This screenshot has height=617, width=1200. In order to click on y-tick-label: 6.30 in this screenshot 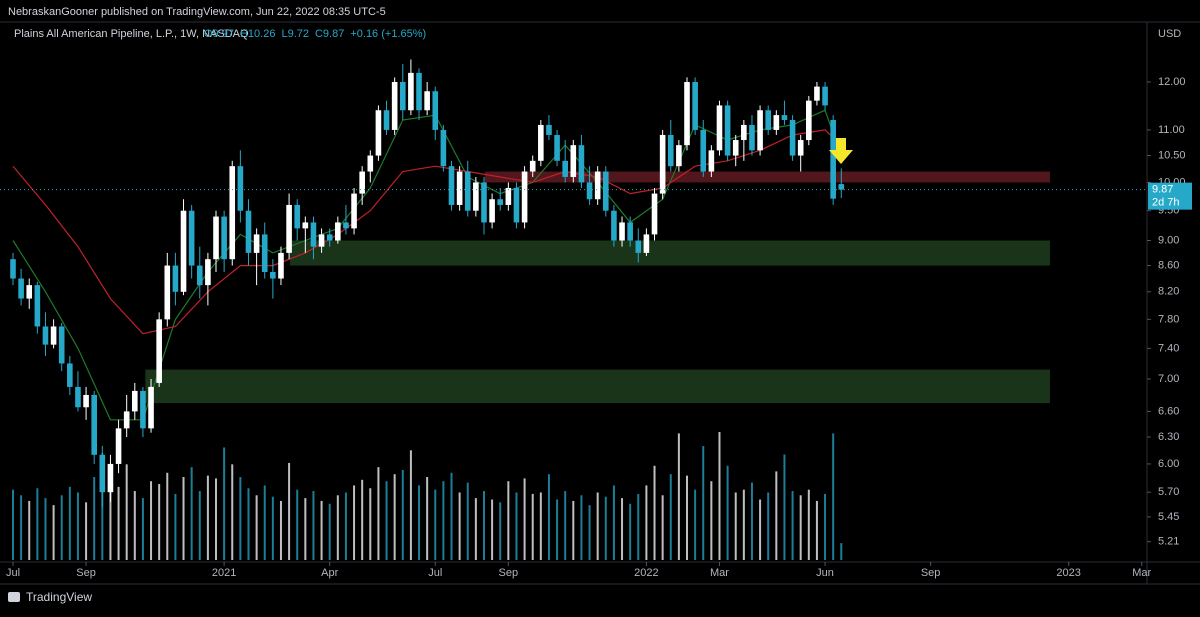, I will do `click(1168, 437)`.